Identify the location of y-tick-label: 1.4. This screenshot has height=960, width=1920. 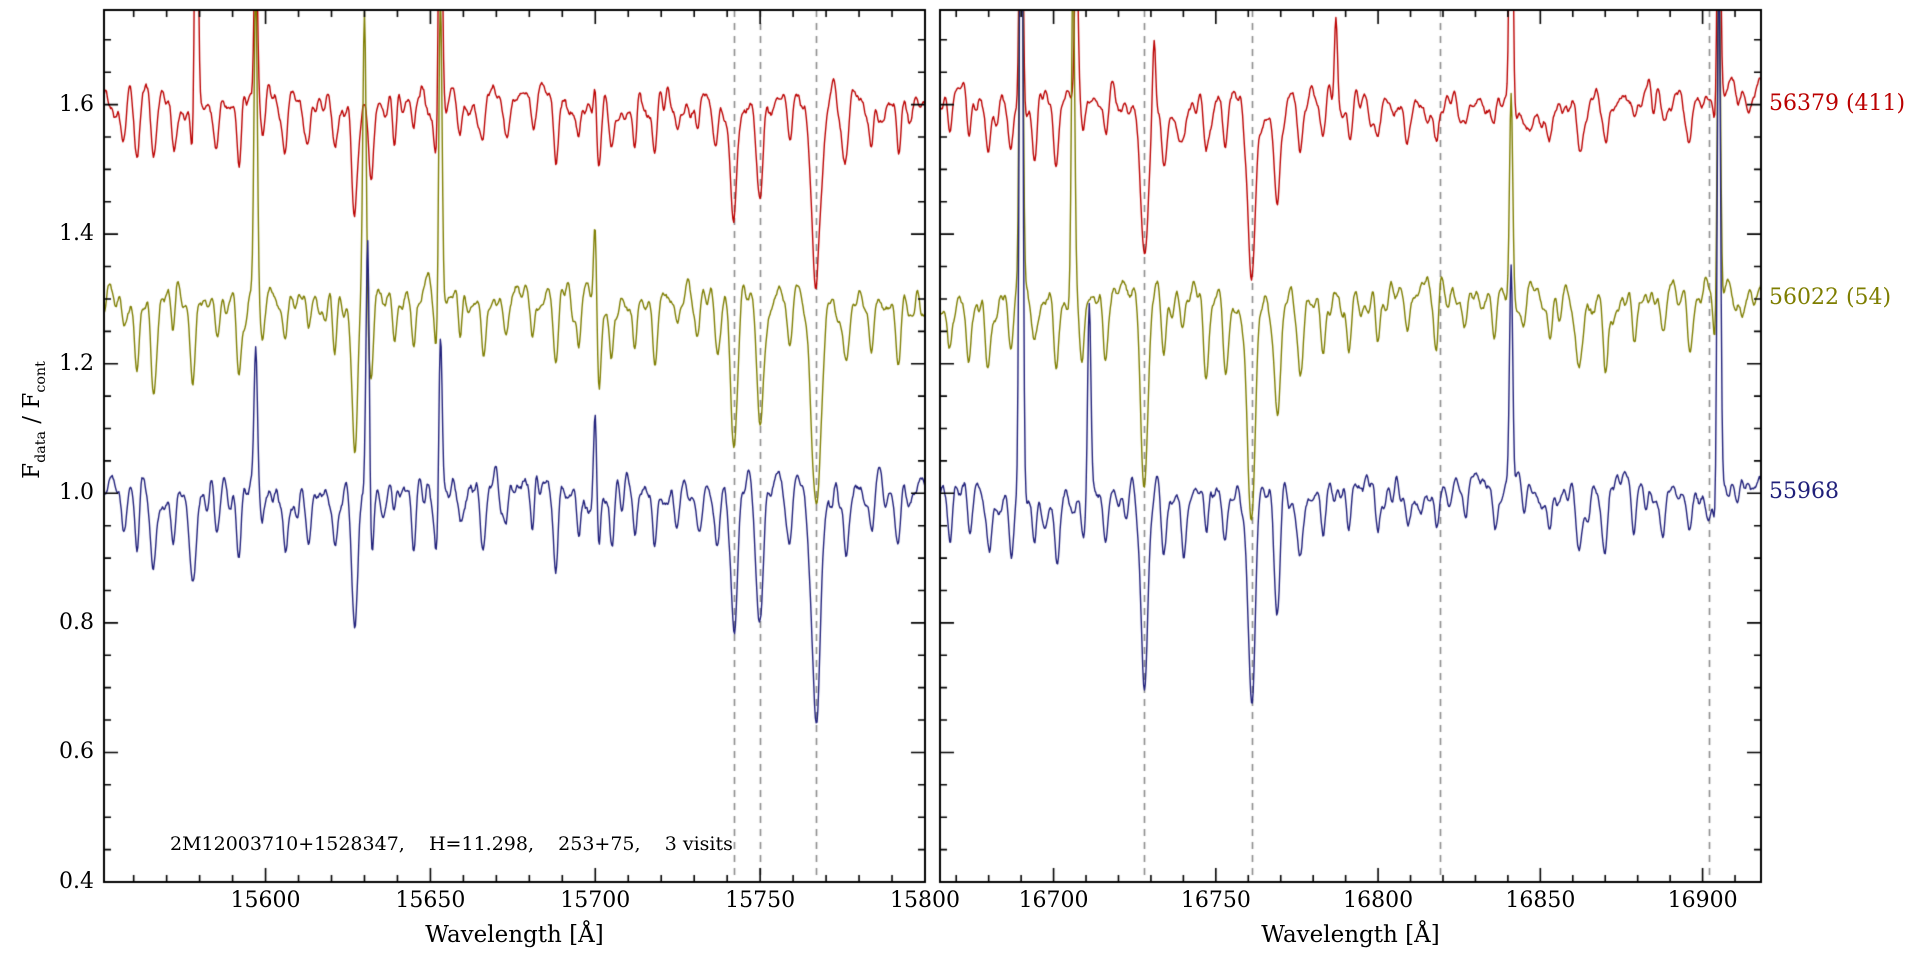
(76, 234).